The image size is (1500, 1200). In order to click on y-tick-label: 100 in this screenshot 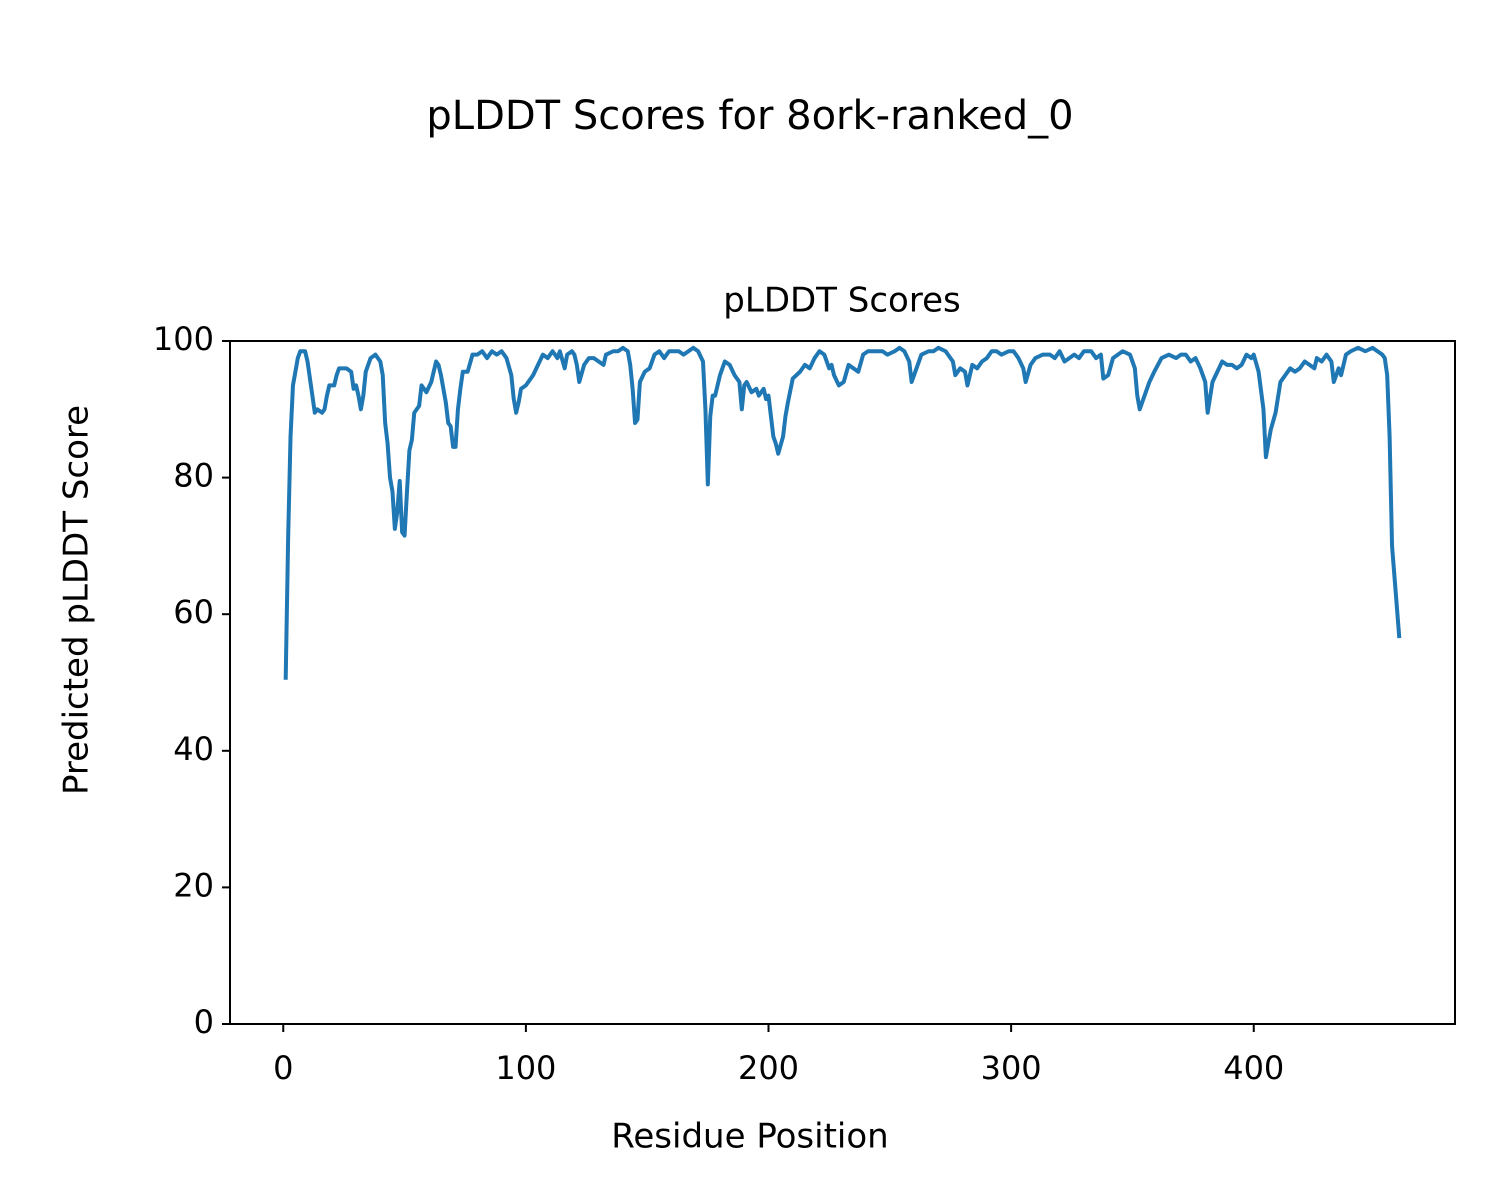, I will do `click(183, 339)`.